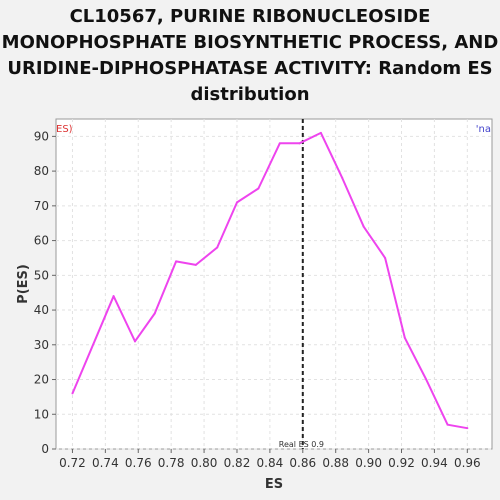 The width and height of the screenshot is (500, 500). I want to click on y-tick-label: 80, so click(41, 171).